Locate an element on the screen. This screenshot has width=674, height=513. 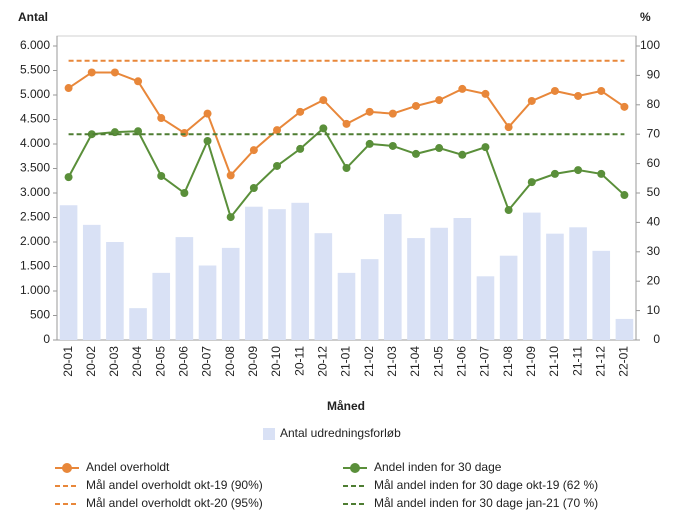
x-tick-label: 21-12 is located at coordinates (600, 361).